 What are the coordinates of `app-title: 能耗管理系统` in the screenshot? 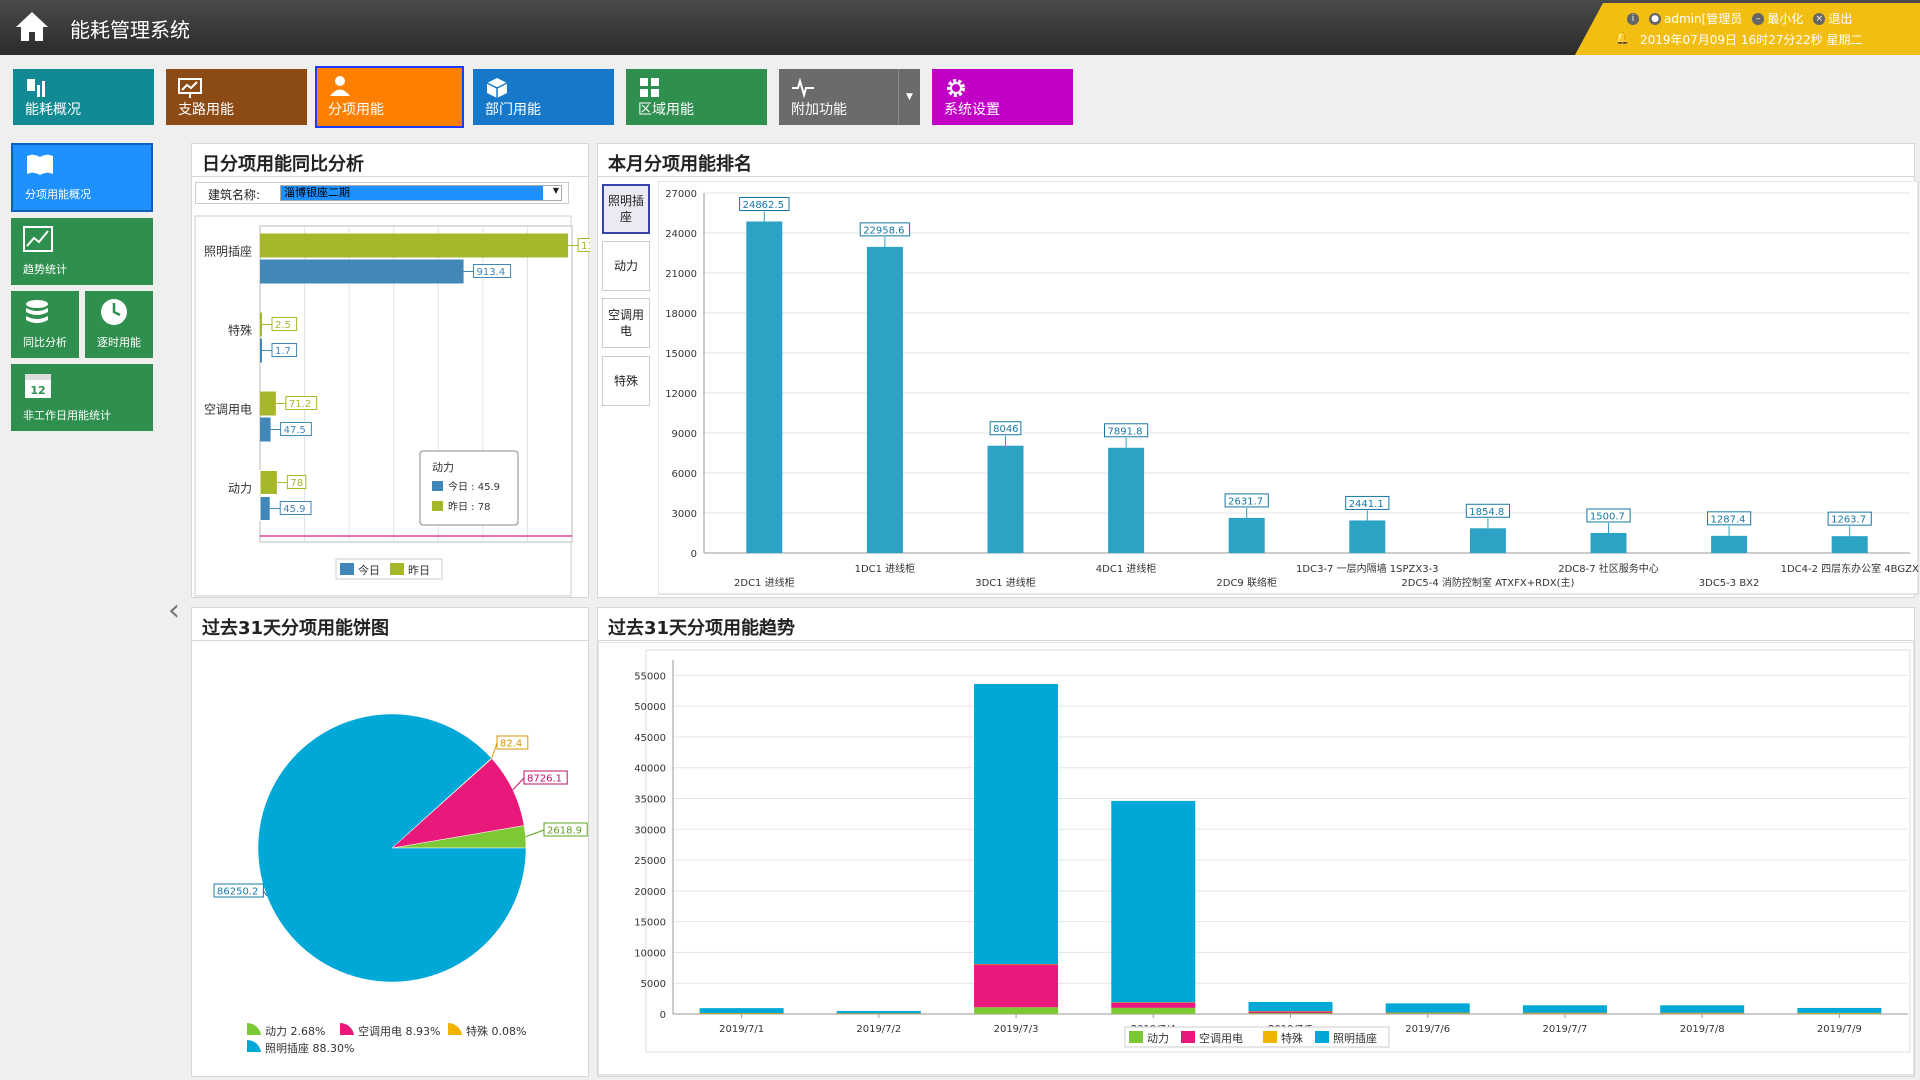 It's located at (130, 30).